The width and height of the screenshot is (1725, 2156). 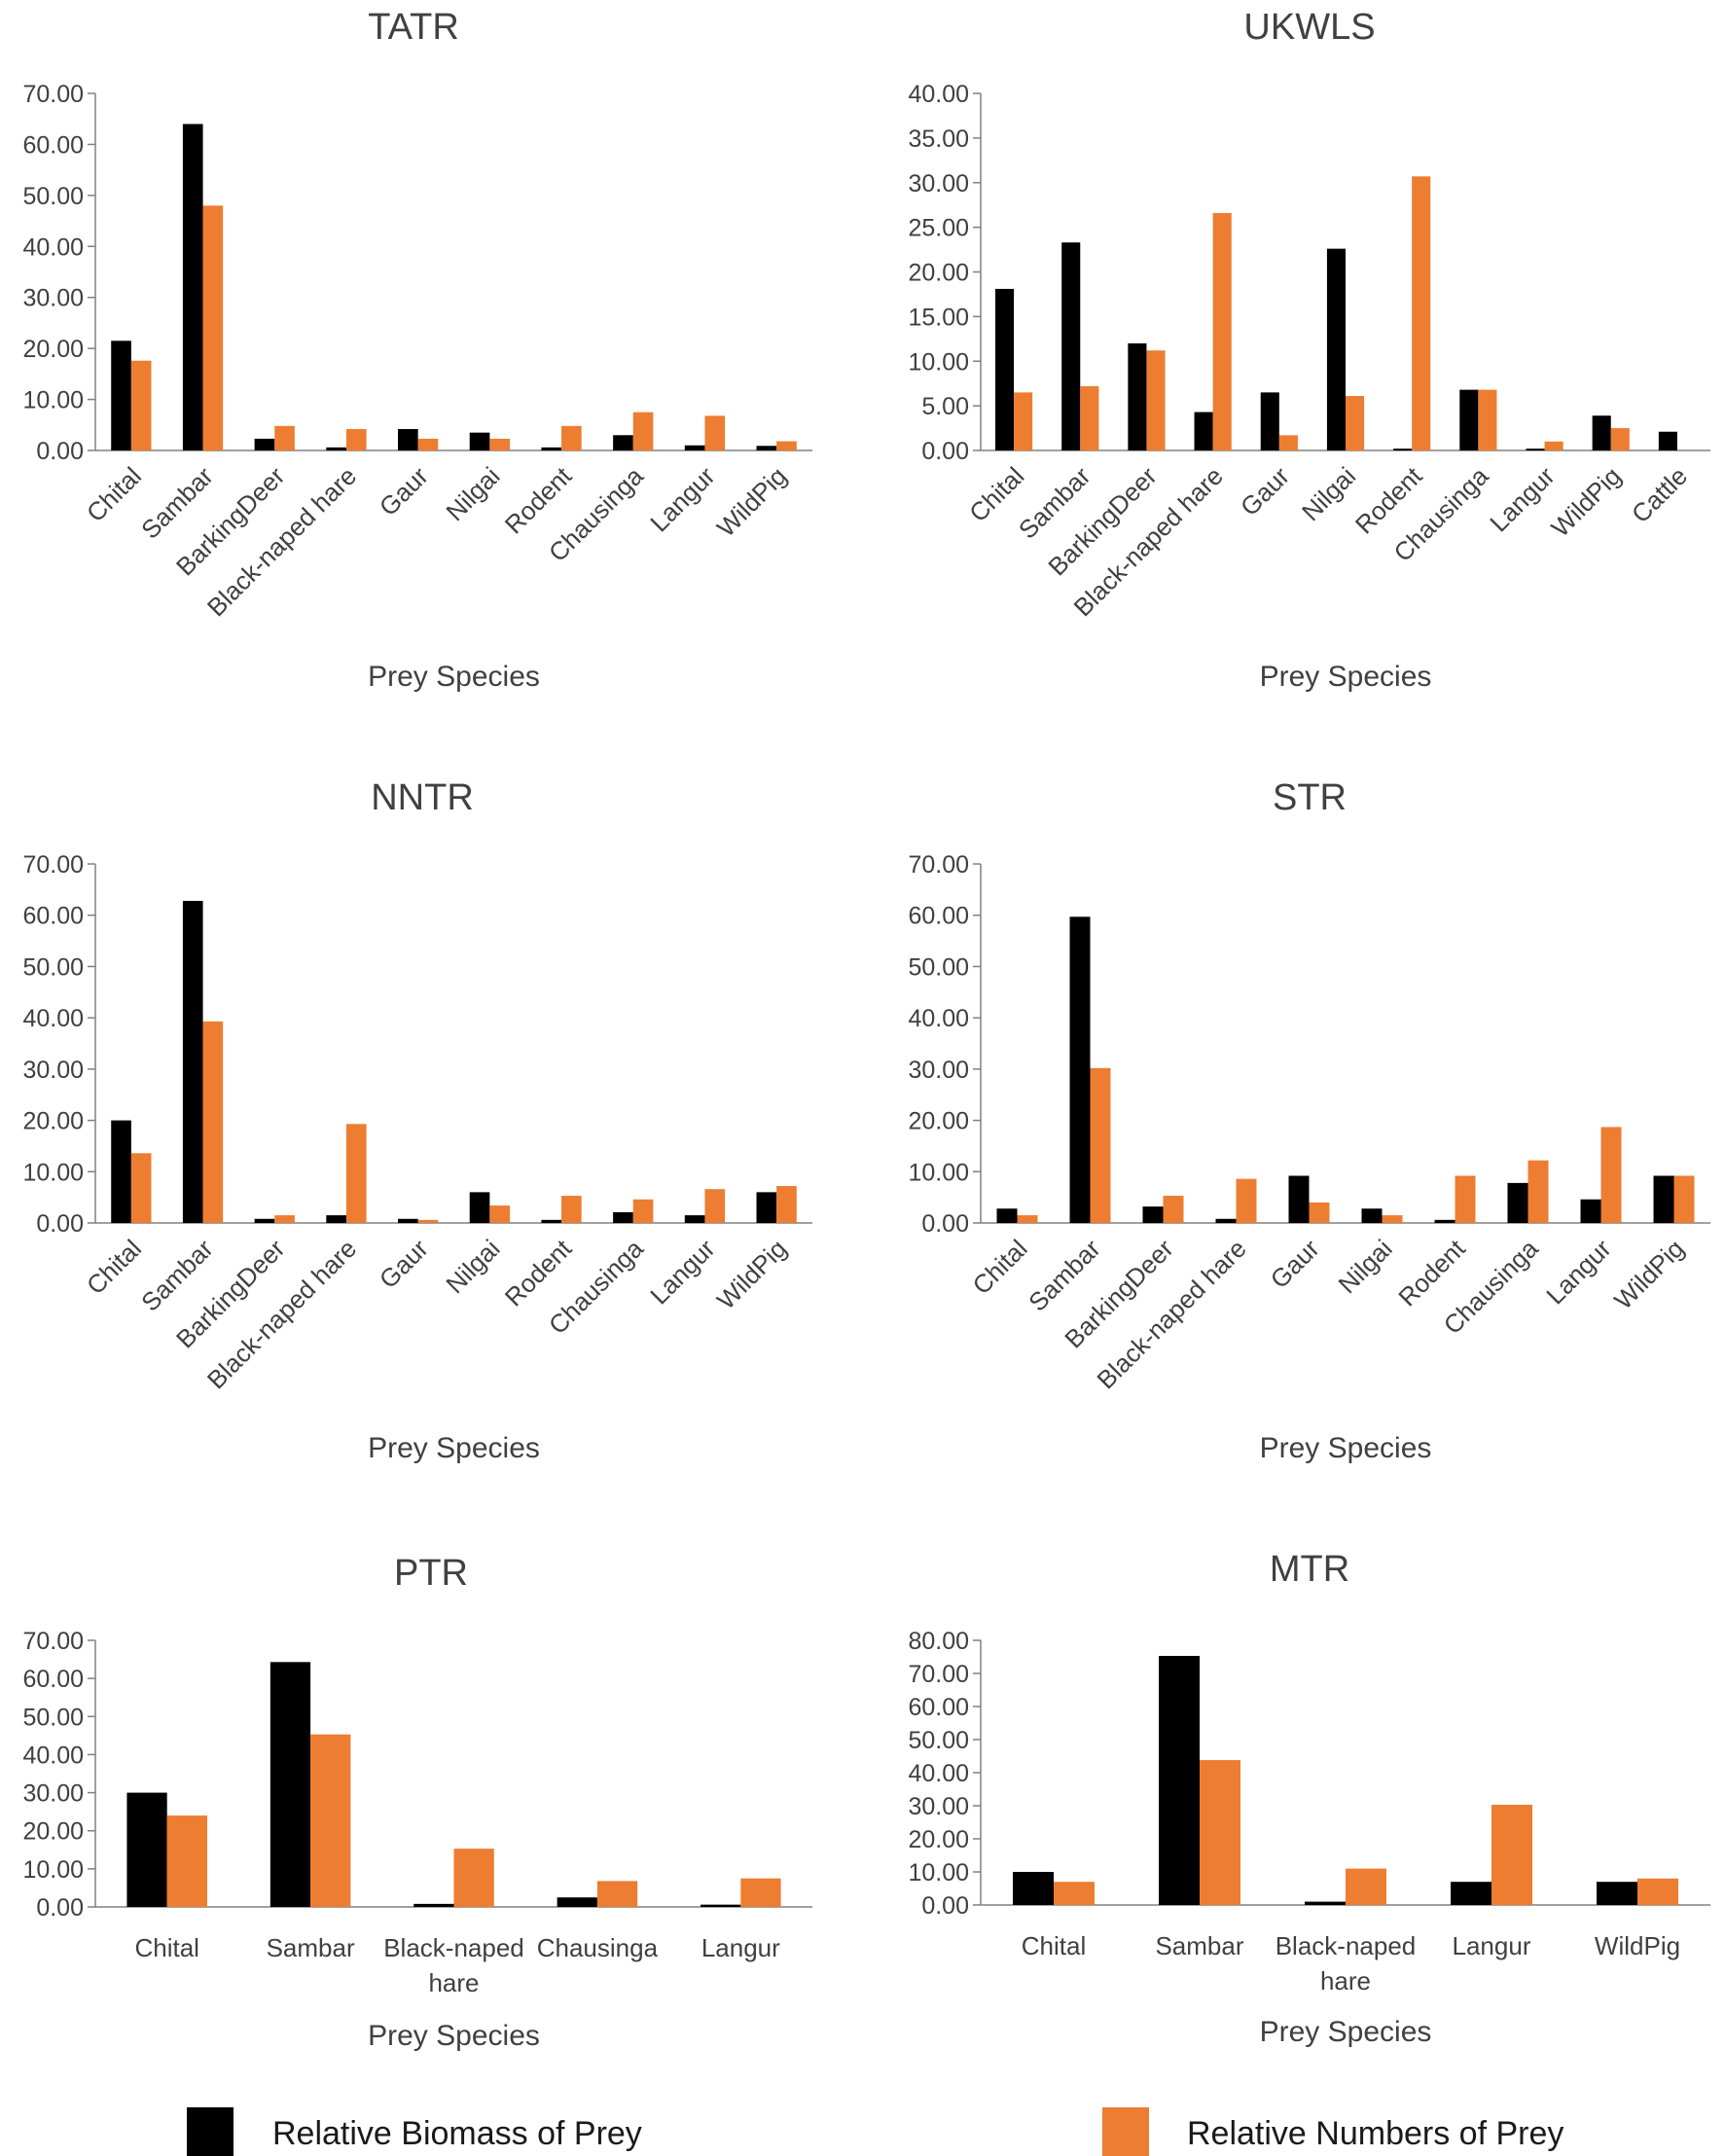 What do you see at coordinates (1637, 1945) in the screenshot?
I see `x-tick-label: WildPig` at bounding box center [1637, 1945].